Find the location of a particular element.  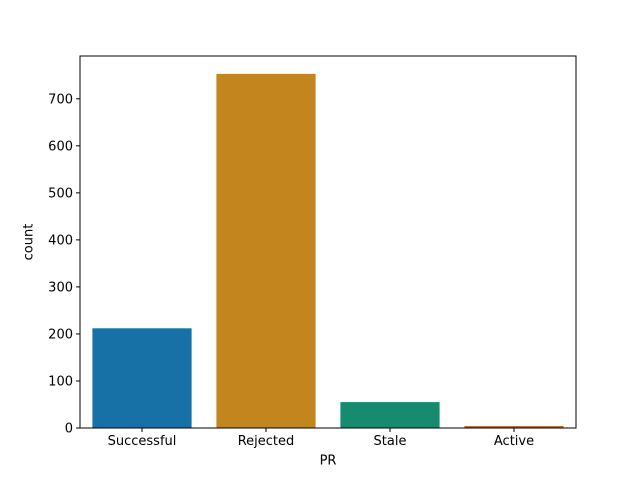

x-tick-label: Rejected is located at coordinates (266, 441).